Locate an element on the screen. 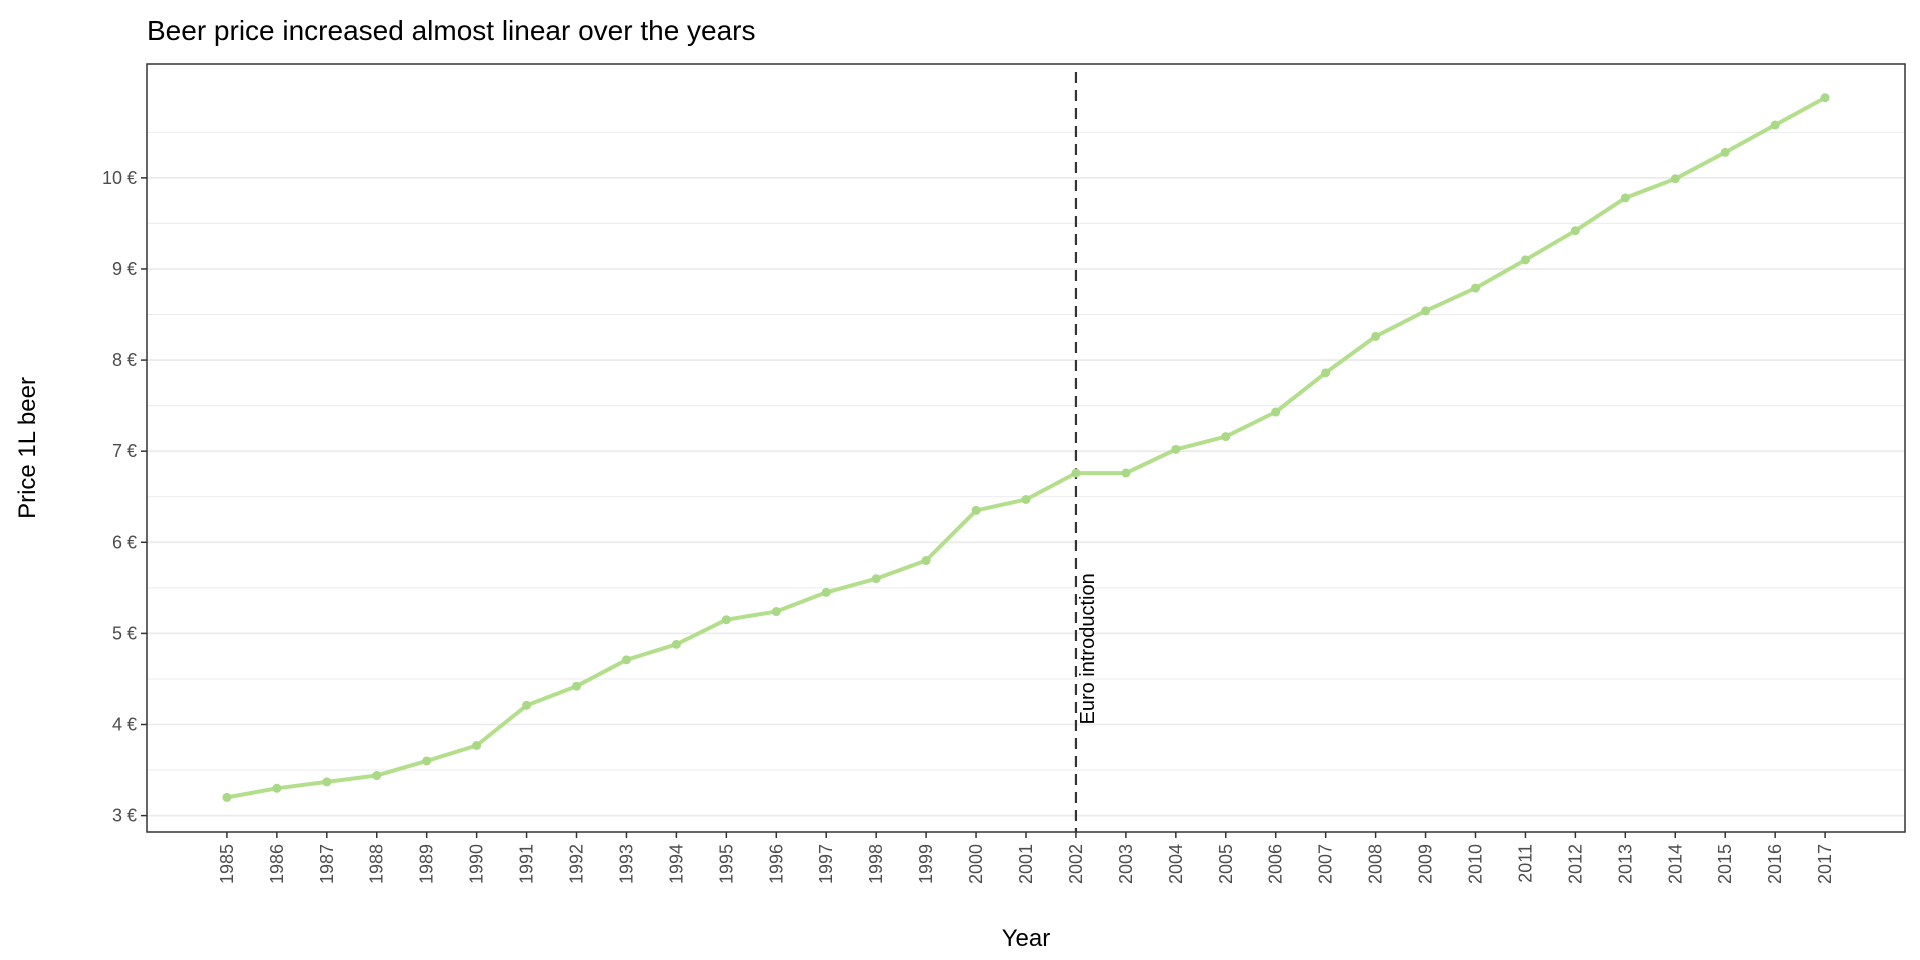 This screenshot has height=960, width=1920. y-tick-label: 7 € is located at coordinates (124, 451).